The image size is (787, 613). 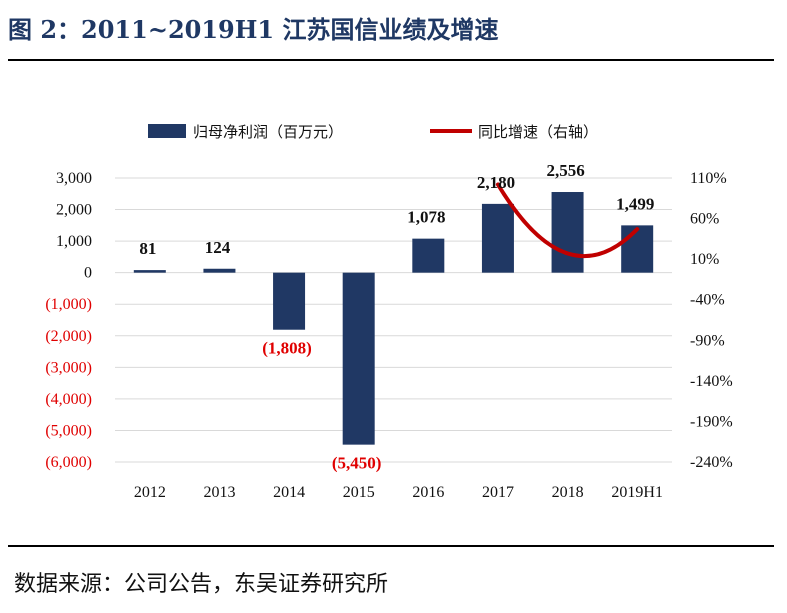 I want to click on y-left-tick-label: 2,000, so click(x=74, y=210).